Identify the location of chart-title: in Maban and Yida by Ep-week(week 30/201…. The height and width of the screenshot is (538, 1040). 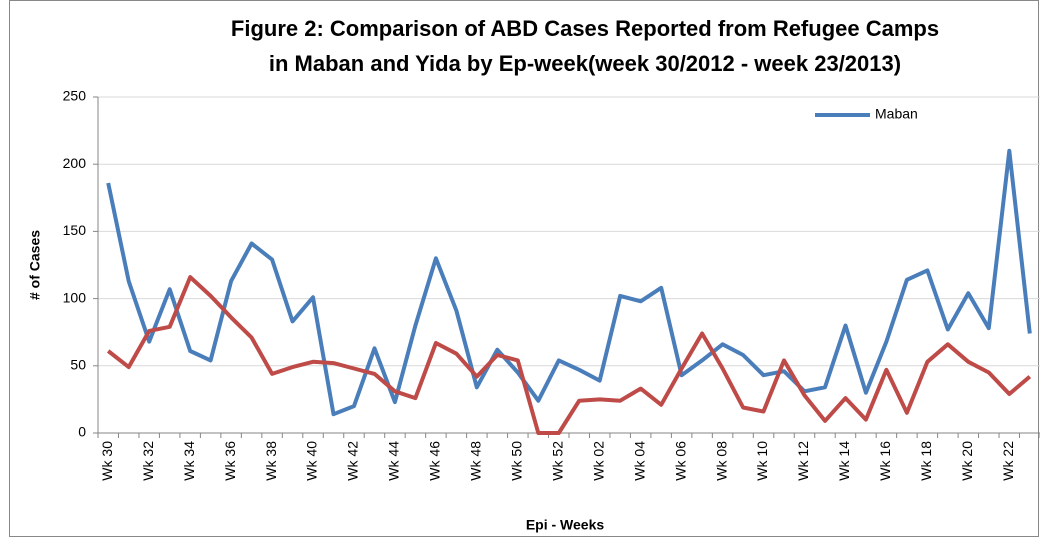
(585, 63).